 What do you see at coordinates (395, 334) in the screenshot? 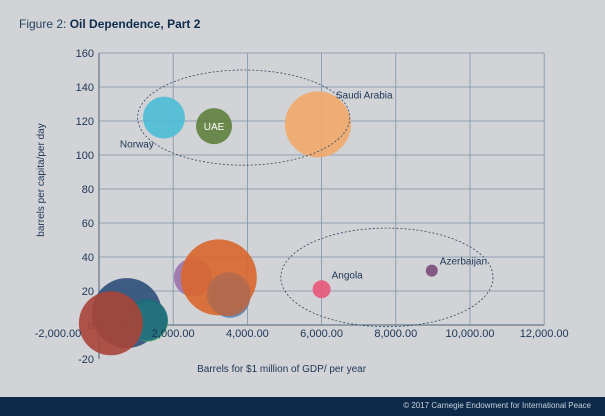
I see `x-tick-label: 8,000.00` at bounding box center [395, 334].